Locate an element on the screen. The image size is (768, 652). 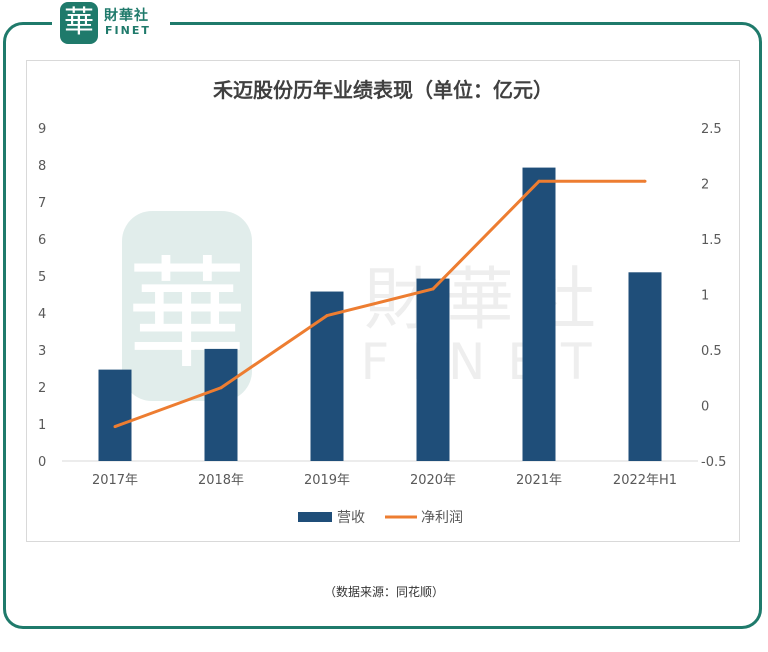
watermark-name-en: FINET is located at coordinates (486, 362).